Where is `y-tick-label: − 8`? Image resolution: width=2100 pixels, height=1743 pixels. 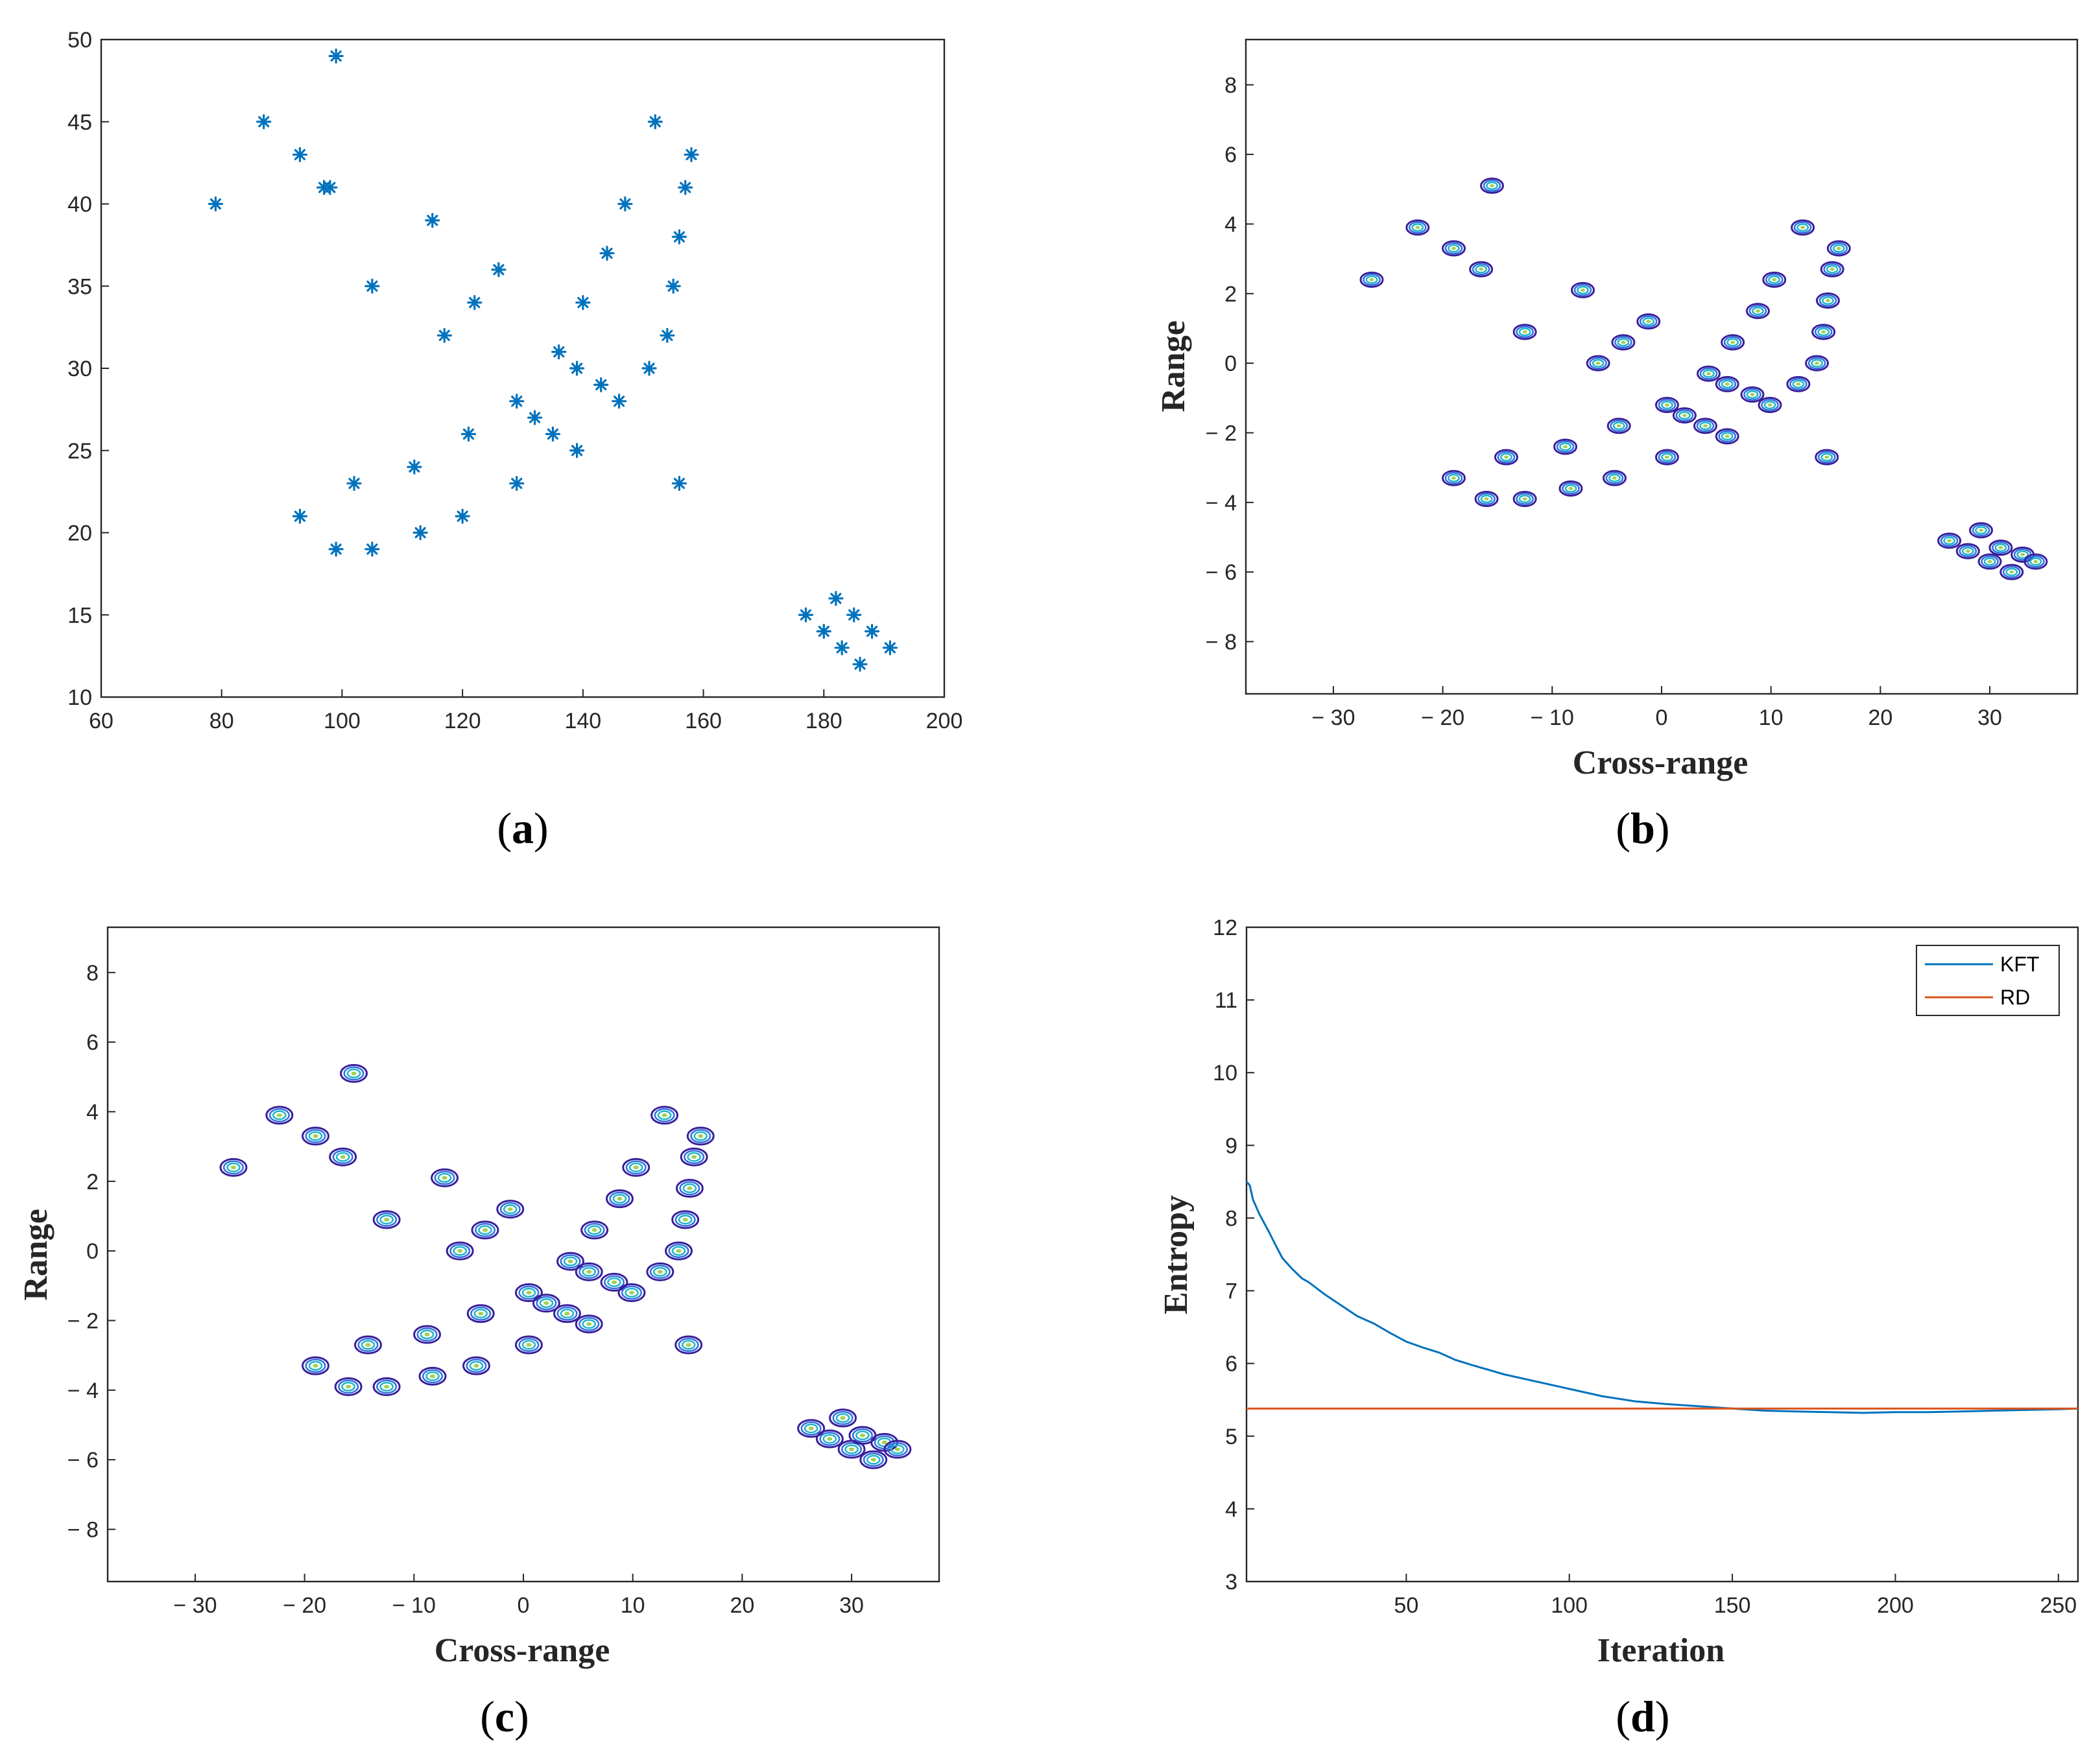 y-tick-label: − 8 is located at coordinates (83, 1530).